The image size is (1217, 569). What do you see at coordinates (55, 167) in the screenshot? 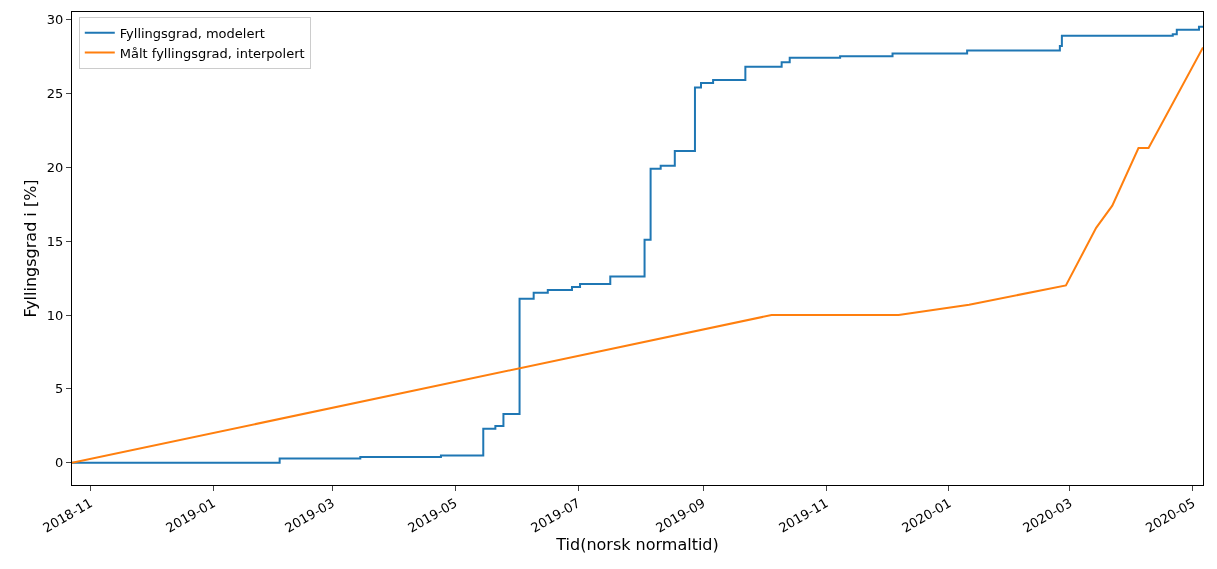
I see `y-tick-label: 20` at bounding box center [55, 167].